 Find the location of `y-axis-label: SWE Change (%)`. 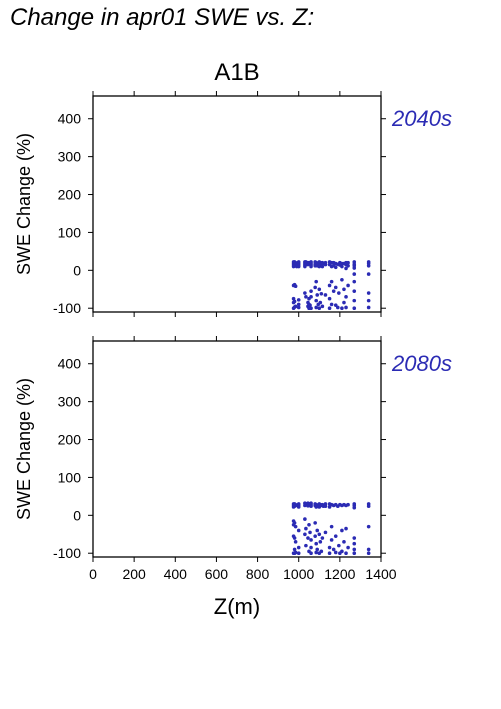

y-axis-label: SWE Change (%) is located at coordinates (24, 449).